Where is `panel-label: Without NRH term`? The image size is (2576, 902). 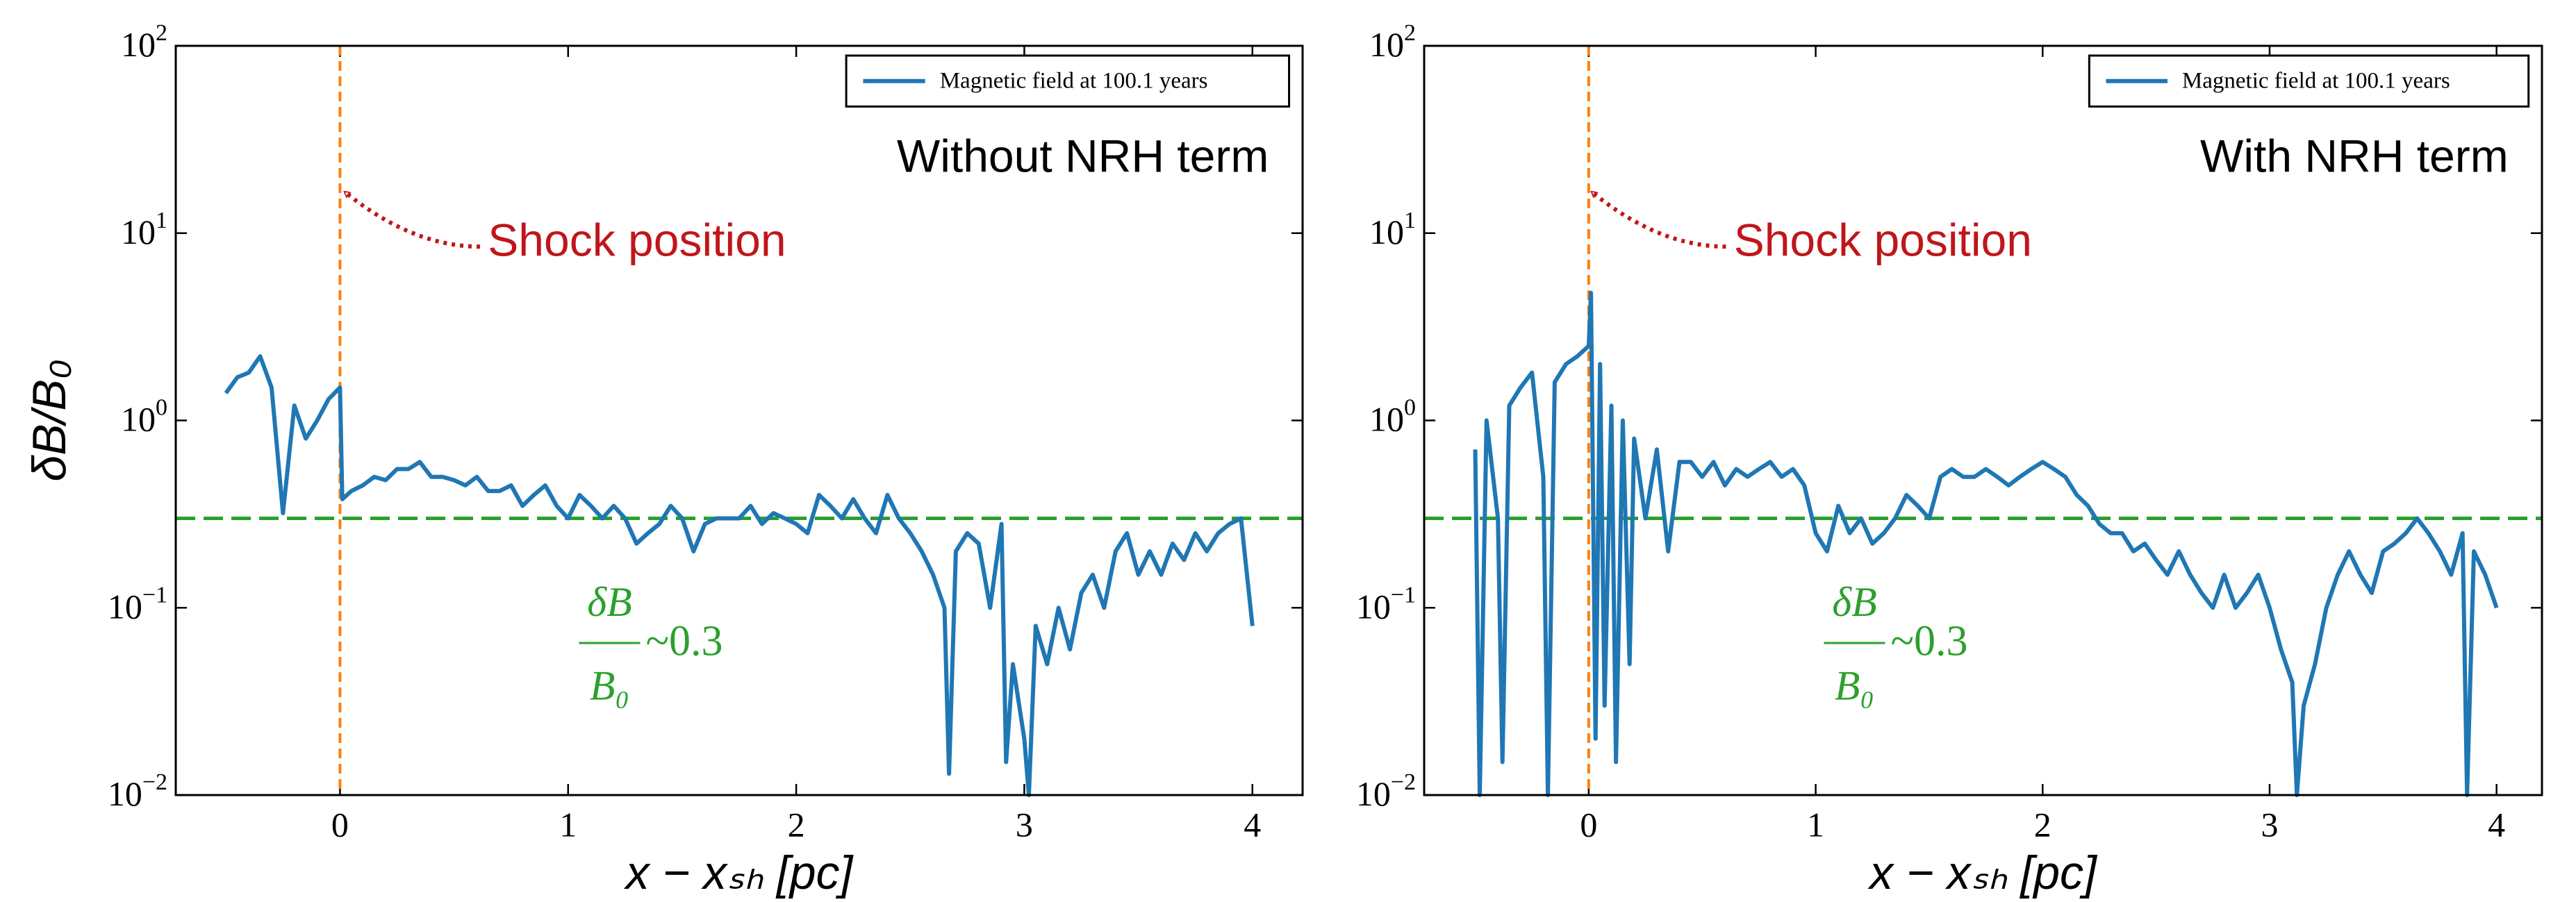 panel-label: Without NRH term is located at coordinates (1083, 155).